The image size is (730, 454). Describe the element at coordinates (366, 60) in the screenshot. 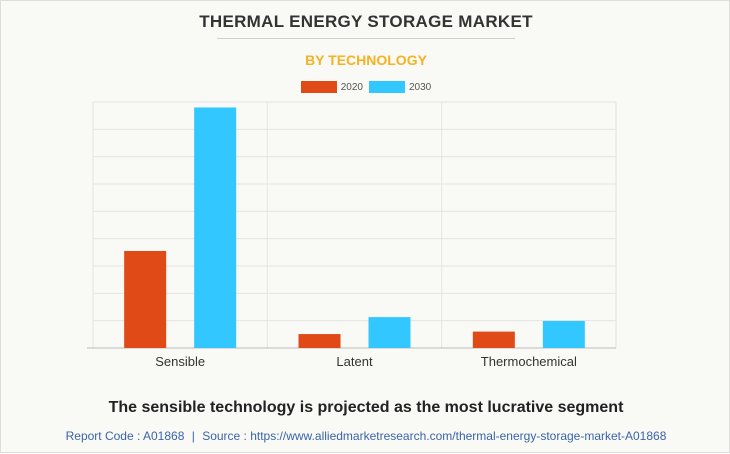

I see `chart-subtitle: BY TECHNOLOGY` at that location.